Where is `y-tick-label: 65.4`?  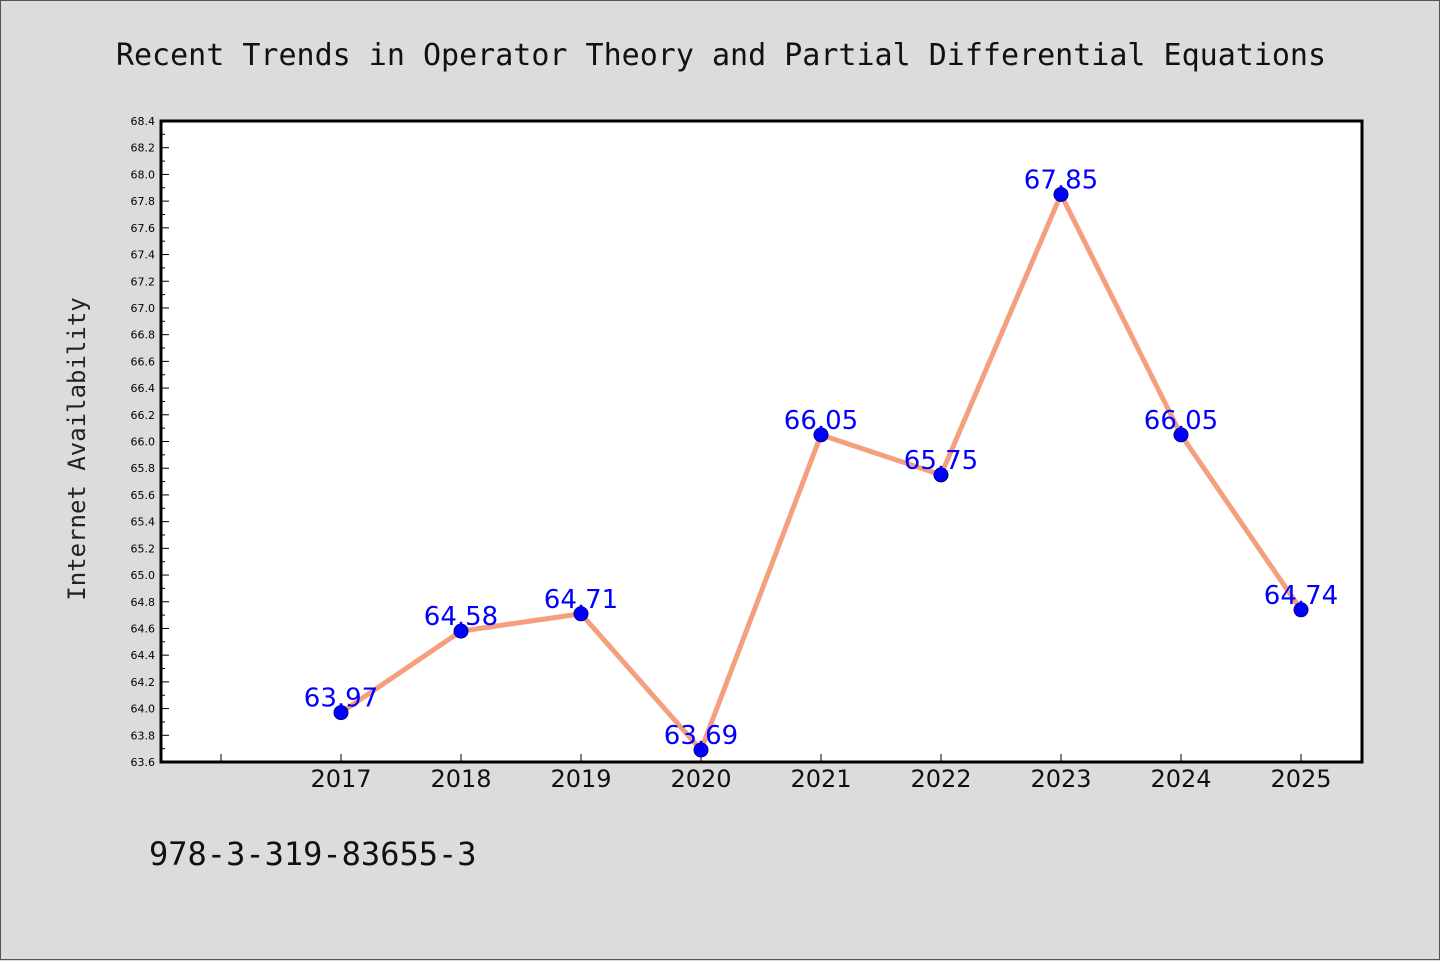
y-tick-label: 65.4 is located at coordinates (143, 522).